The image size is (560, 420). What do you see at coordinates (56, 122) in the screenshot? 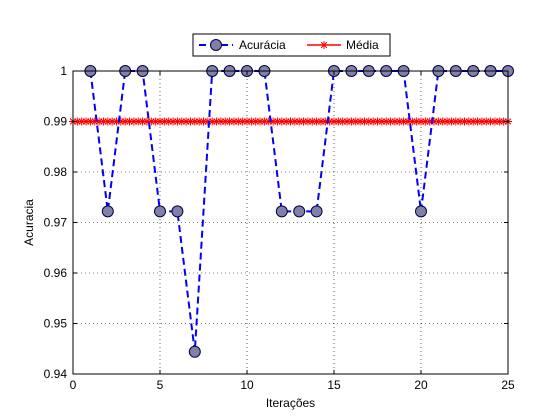
I see `y-tick-label: 0.99` at bounding box center [56, 122].